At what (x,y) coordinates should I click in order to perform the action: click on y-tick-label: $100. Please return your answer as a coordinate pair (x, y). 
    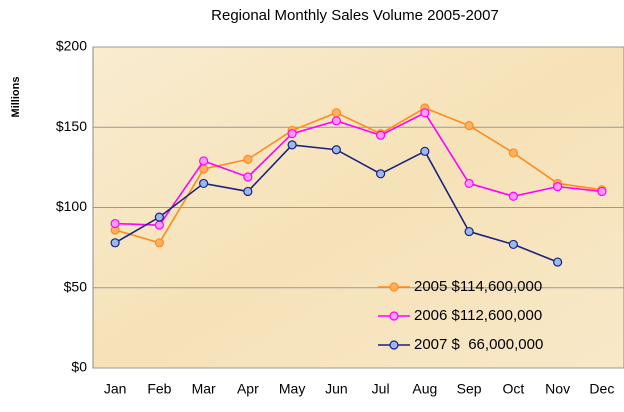
    Looking at the image, I should click on (71, 206).